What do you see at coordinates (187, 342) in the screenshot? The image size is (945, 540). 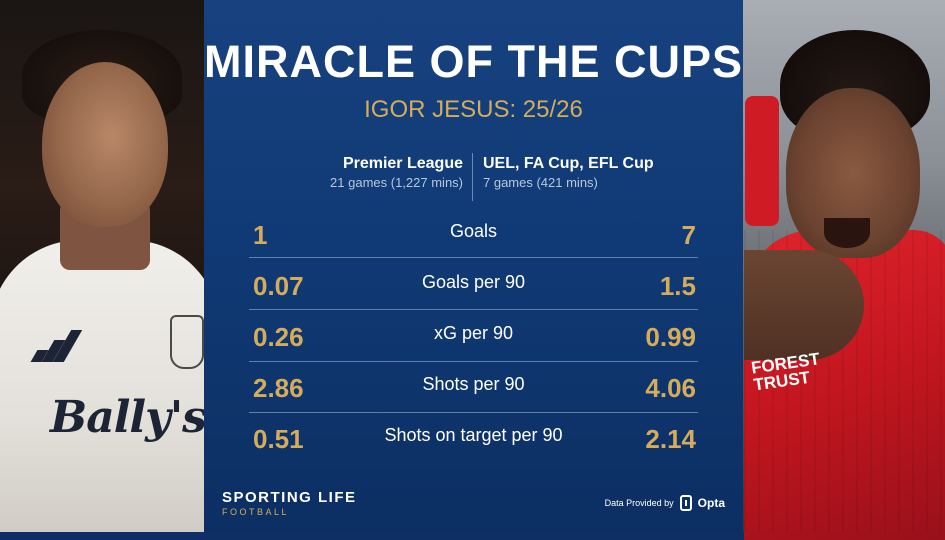 I see `club-crest-icon` at bounding box center [187, 342].